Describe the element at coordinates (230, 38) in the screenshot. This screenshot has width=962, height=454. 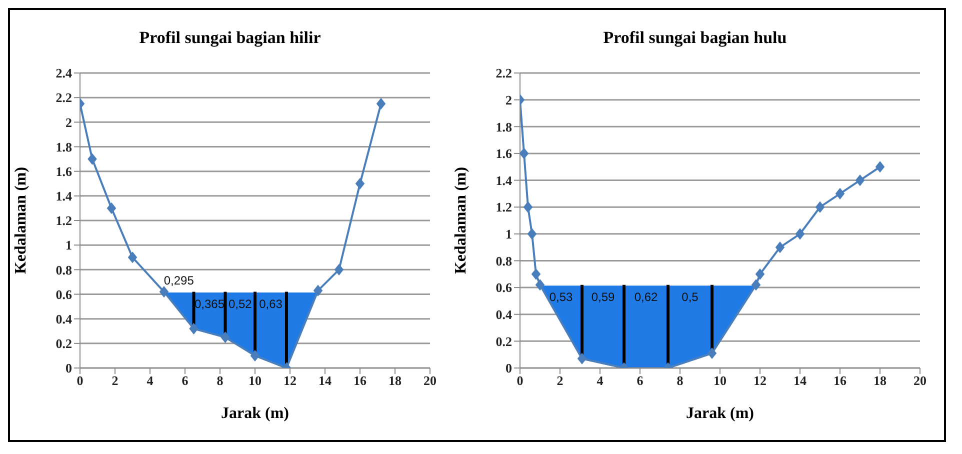
I see `chart-title: Profil sungai bagian hilir` at that location.